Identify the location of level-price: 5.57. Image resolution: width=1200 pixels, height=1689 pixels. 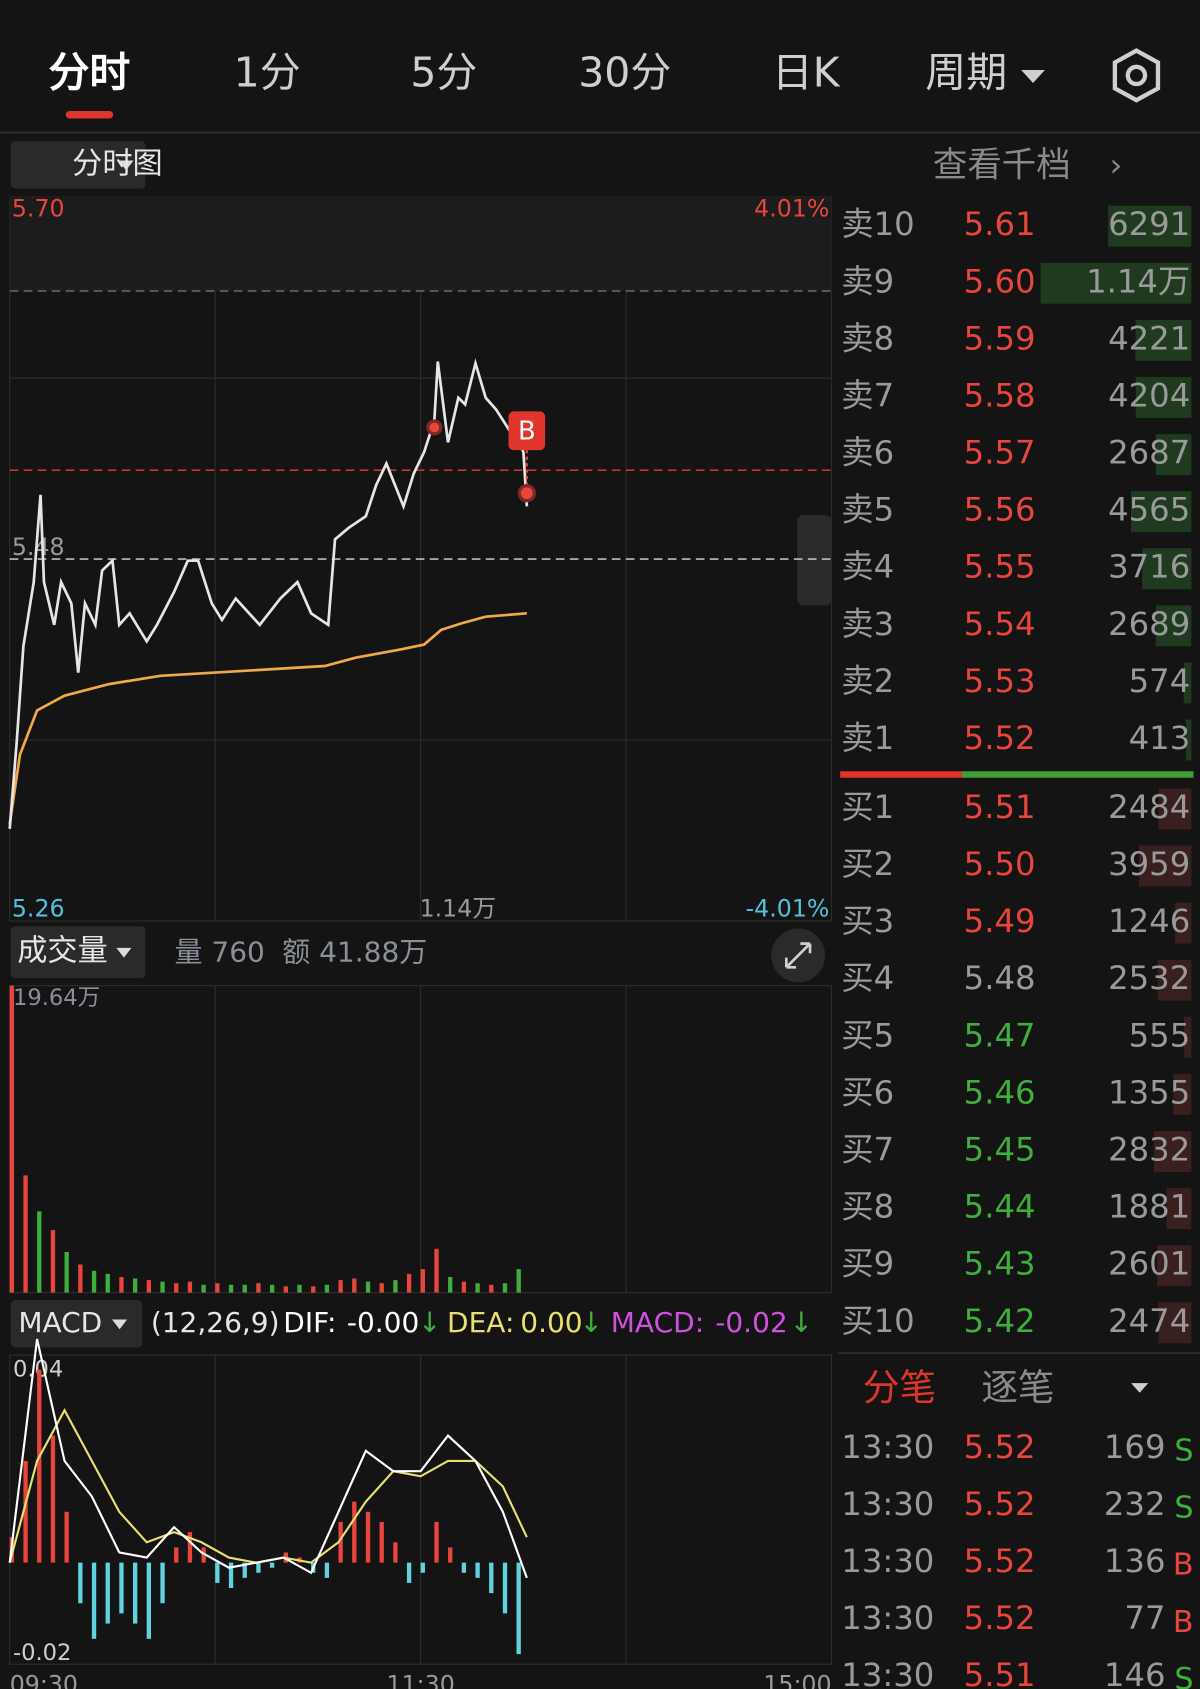
(1000, 453).